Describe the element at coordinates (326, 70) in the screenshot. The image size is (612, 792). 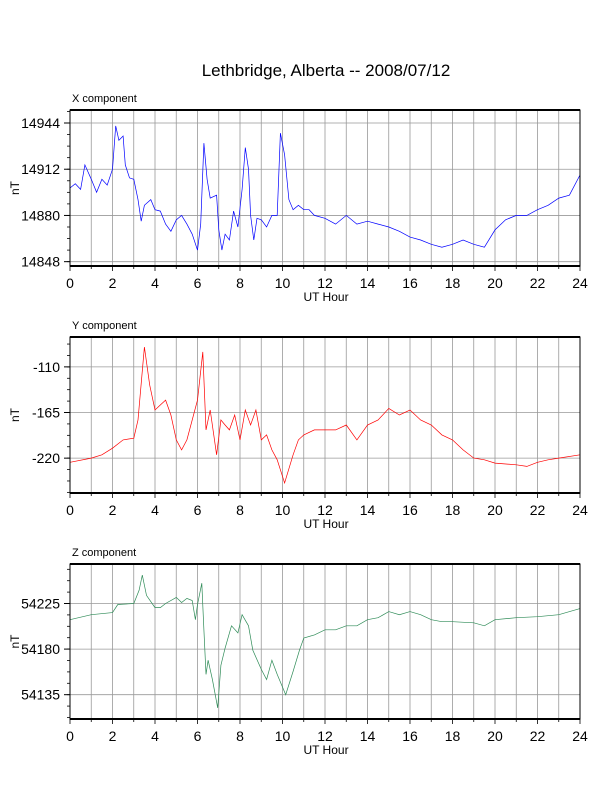
I see `chart-title: Lethbridge, Alberta -- 2008/07/12` at that location.